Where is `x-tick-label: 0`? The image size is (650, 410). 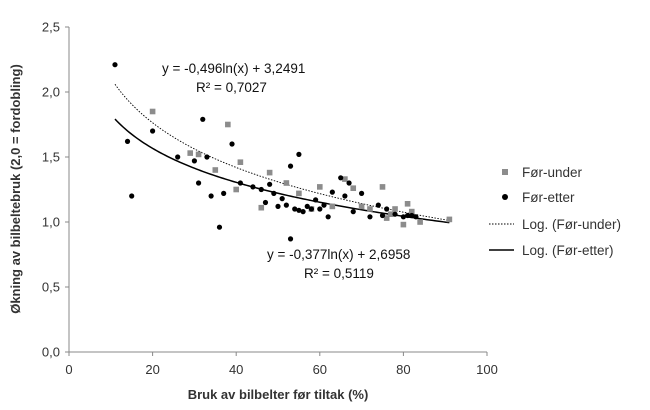
x-tick-label: 0 is located at coordinates (68, 369).